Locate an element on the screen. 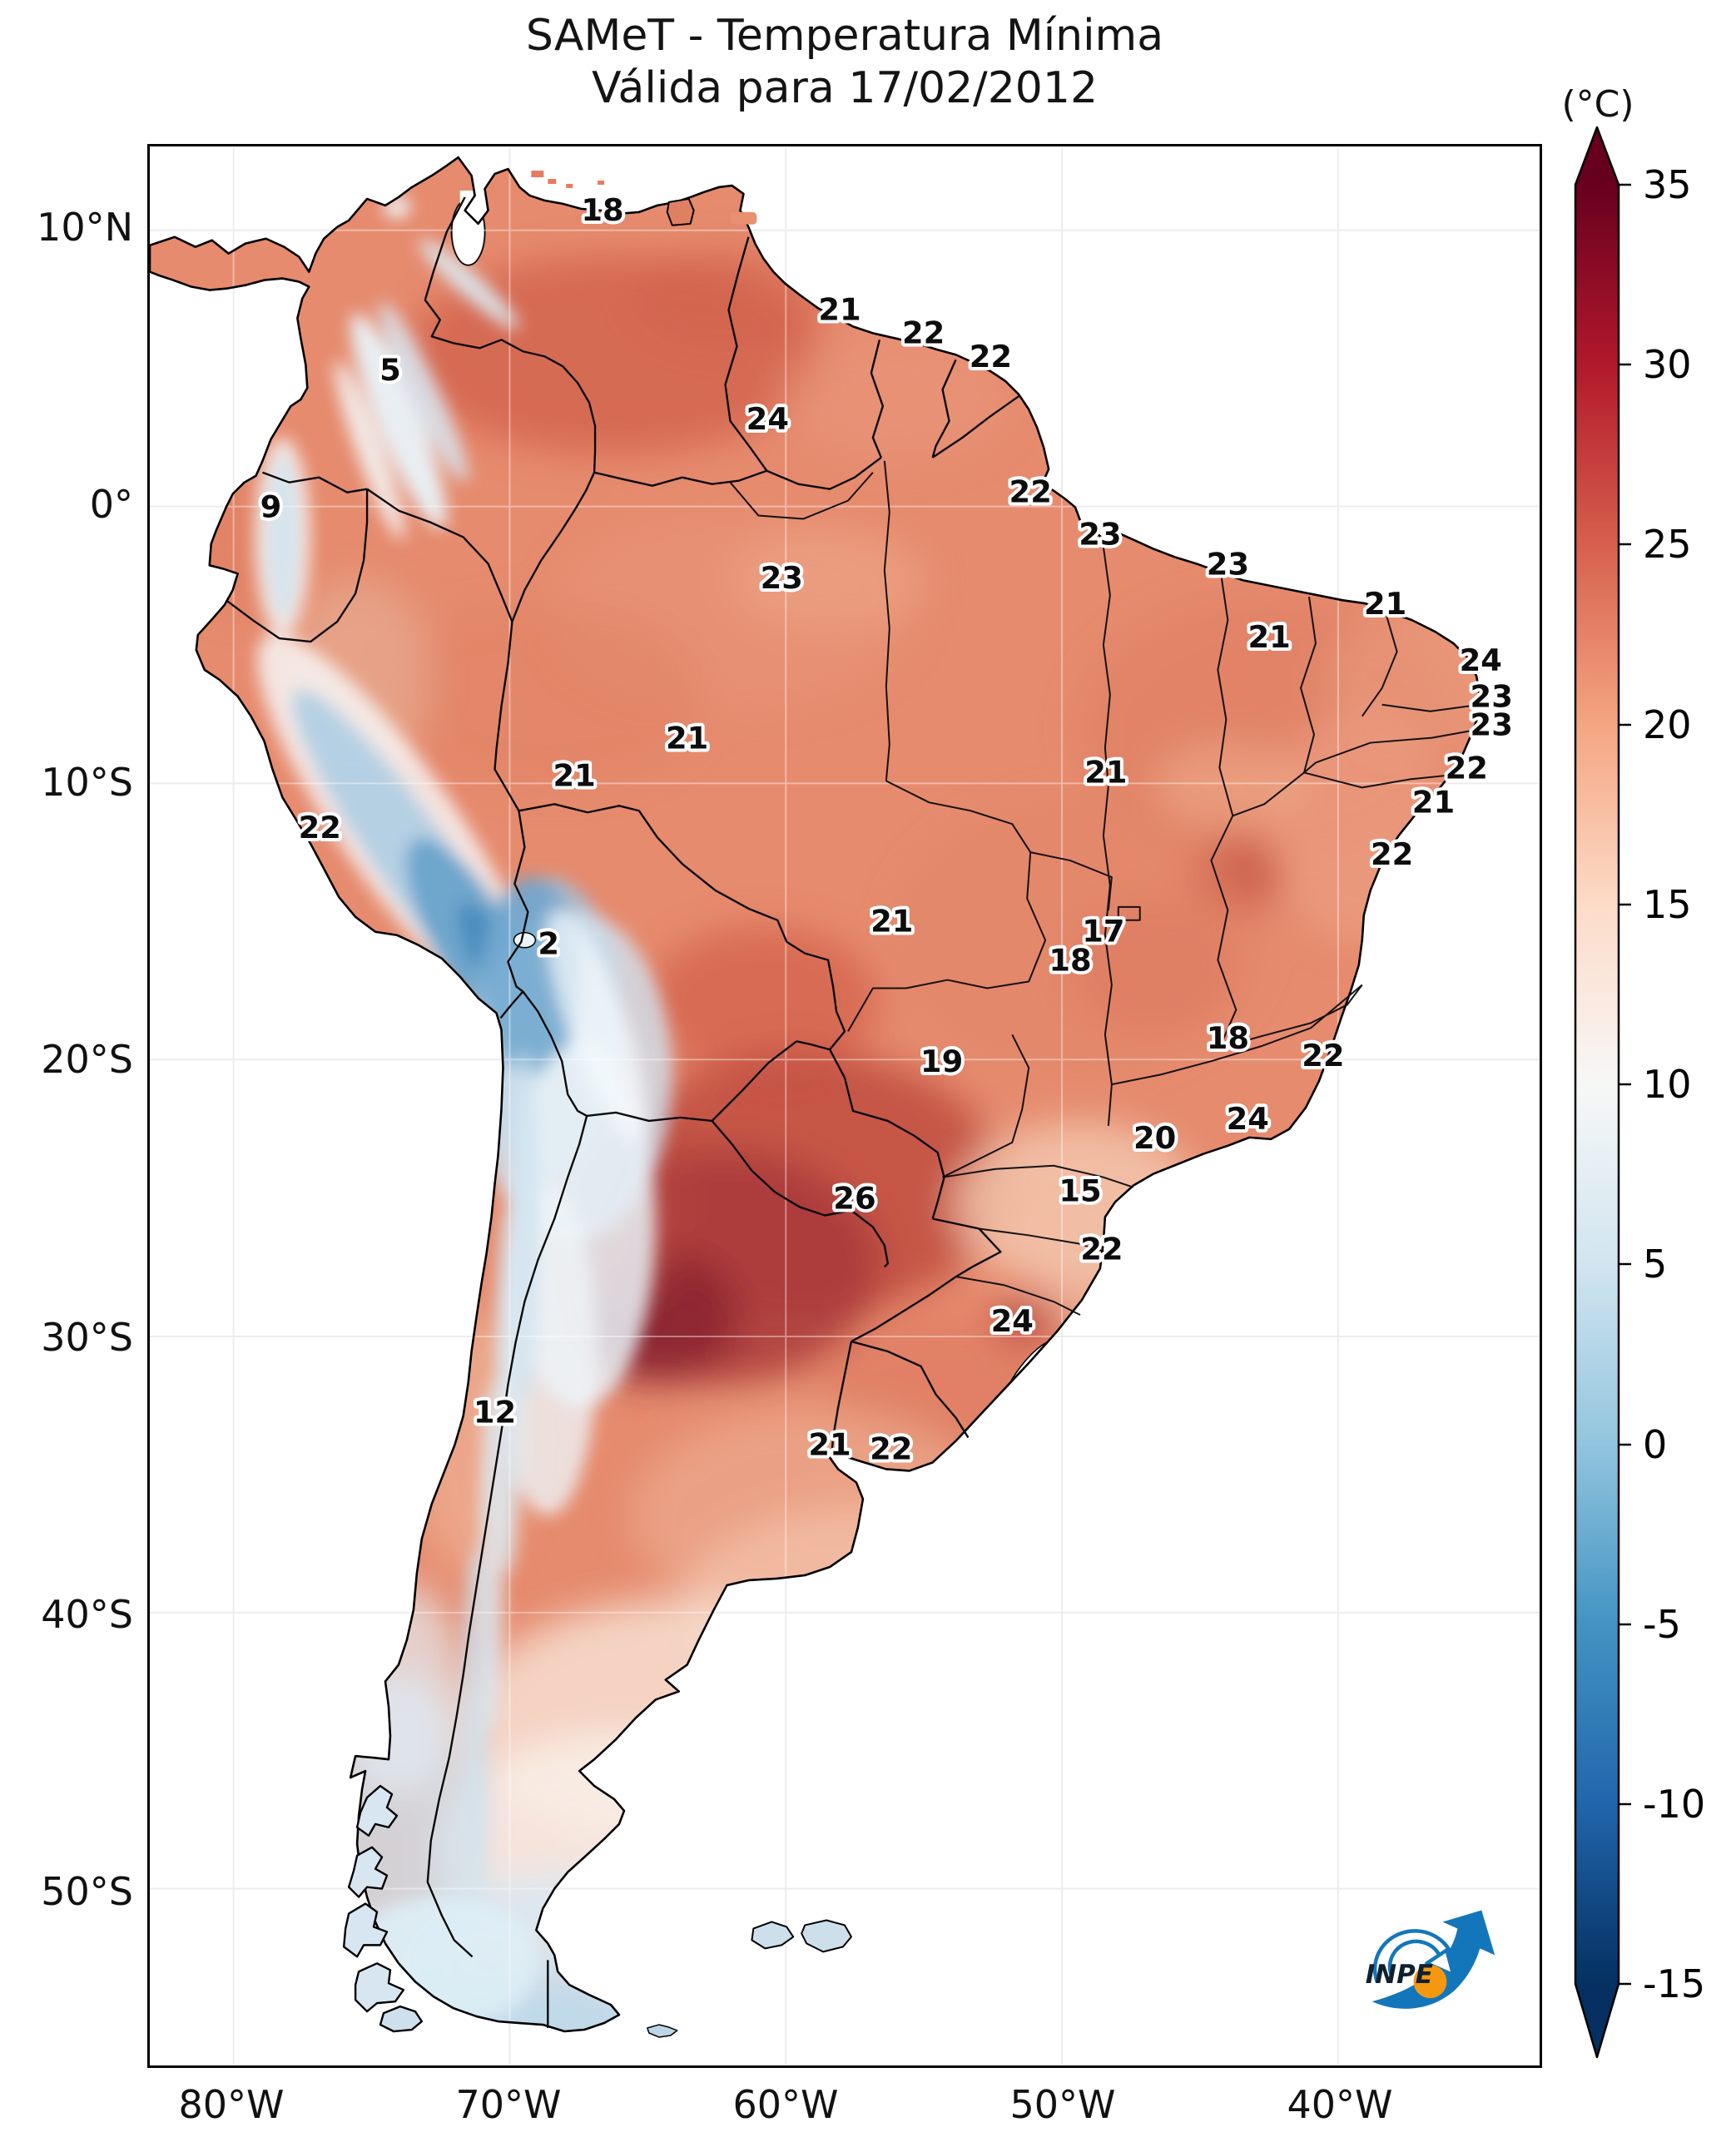  cb-tick-5: 5 is located at coordinates (1655, 1264).